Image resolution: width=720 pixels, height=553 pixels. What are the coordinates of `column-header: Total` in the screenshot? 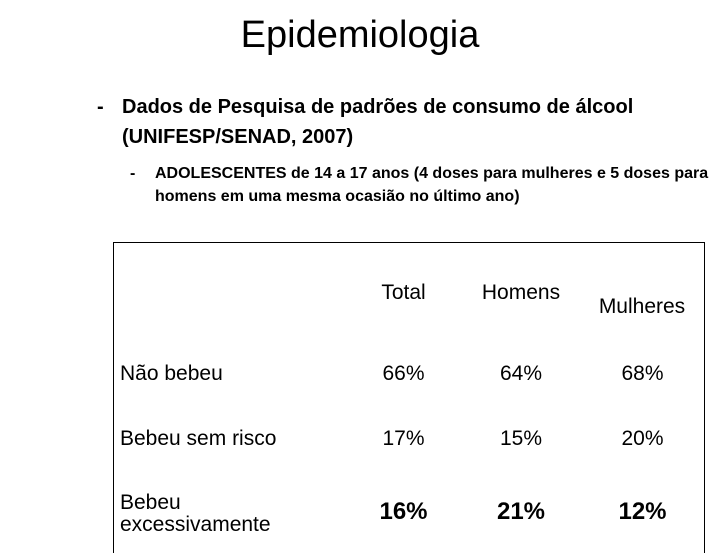 It's located at (403, 292).